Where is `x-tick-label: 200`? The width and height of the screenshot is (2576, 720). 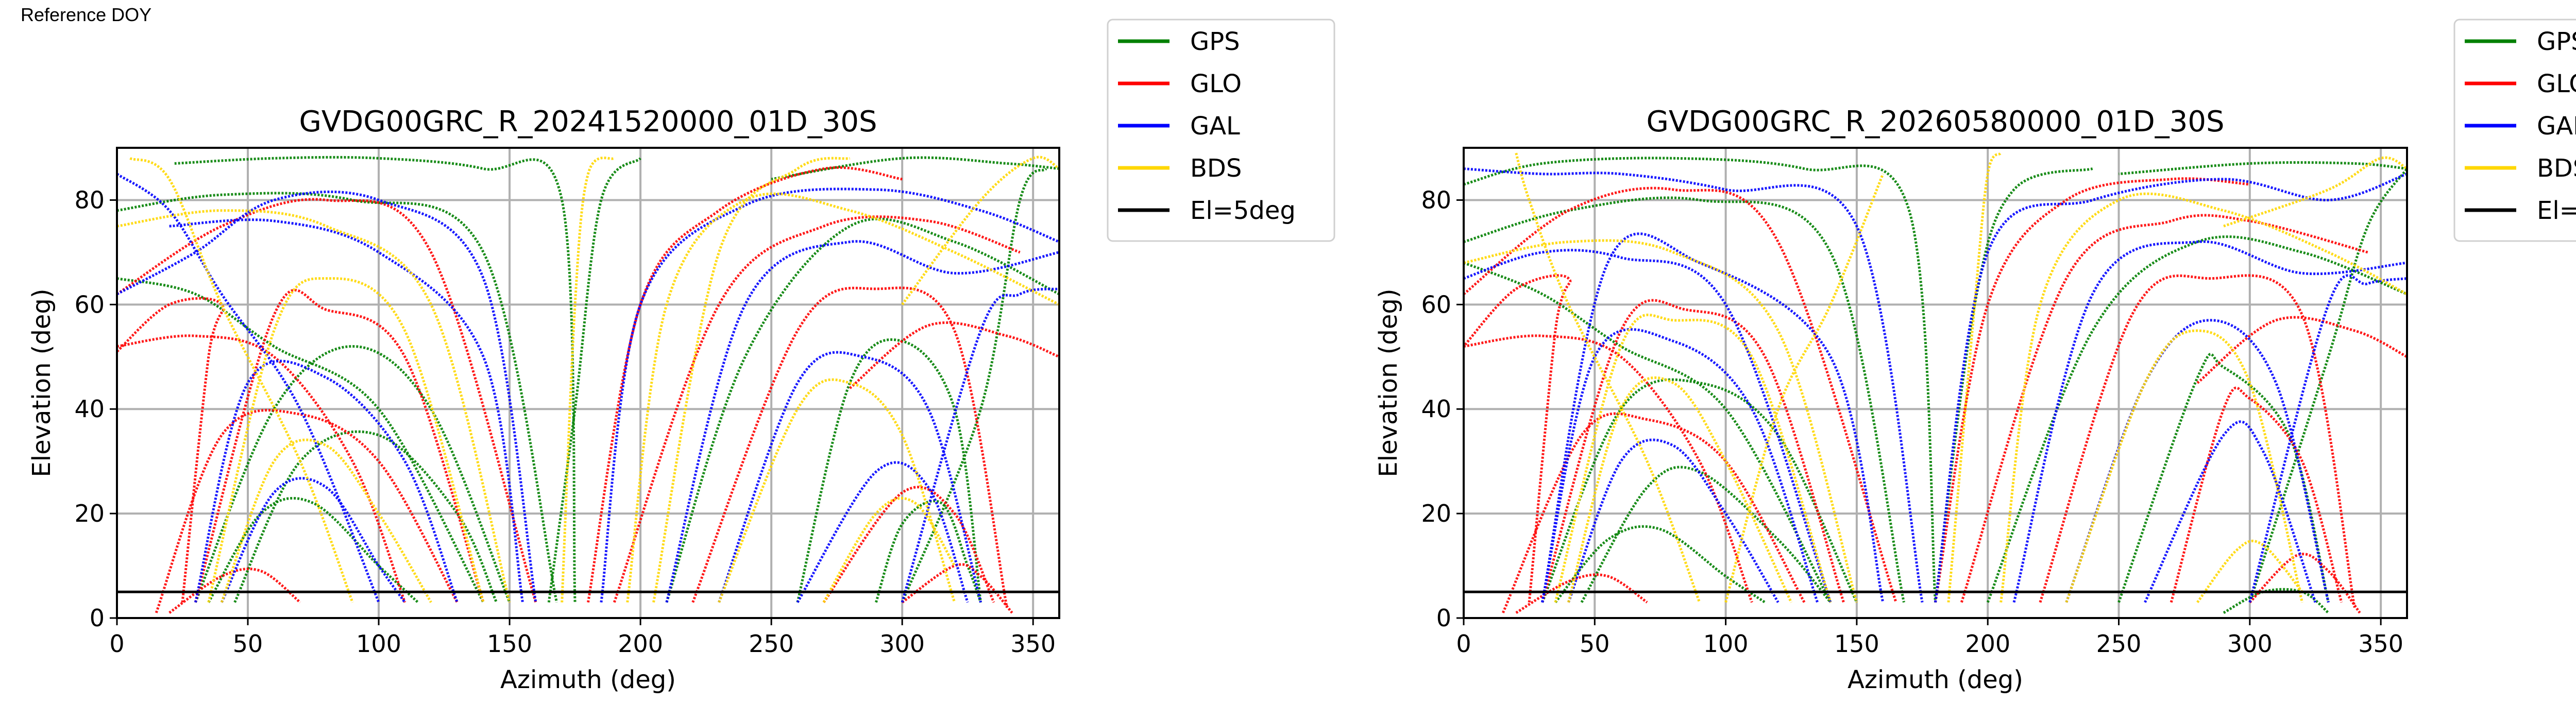 x-tick-label: 200 is located at coordinates (1987, 644).